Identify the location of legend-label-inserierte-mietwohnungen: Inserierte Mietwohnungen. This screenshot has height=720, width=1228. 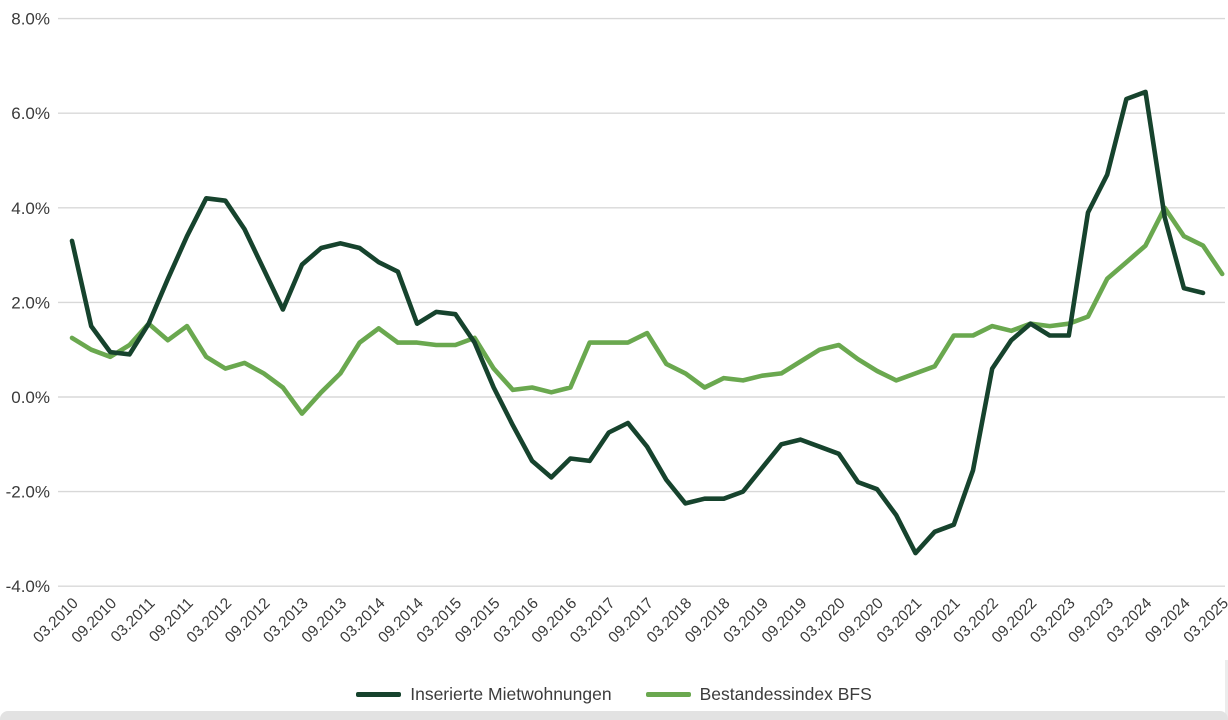
(511, 694).